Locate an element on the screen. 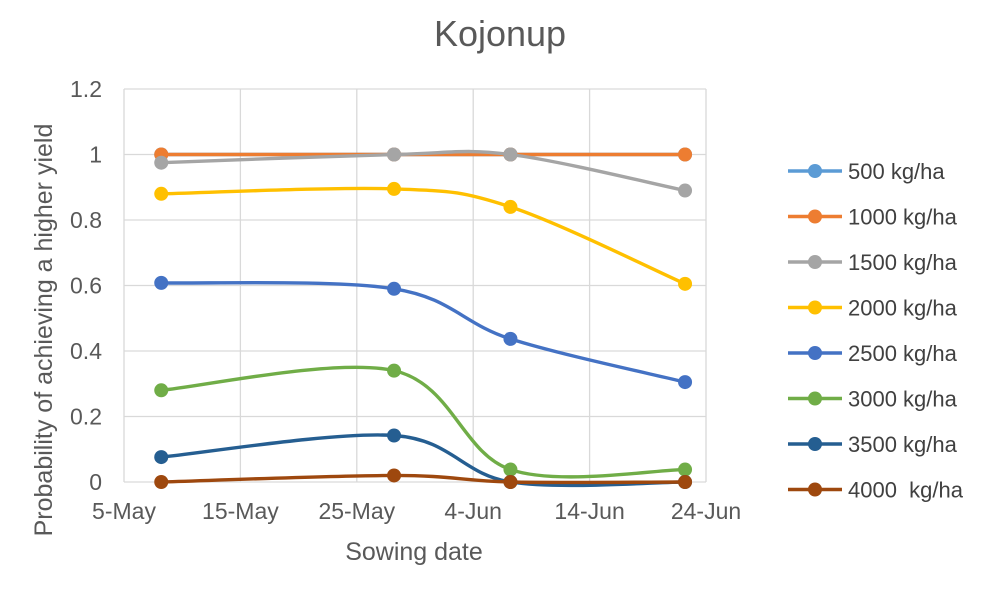 This screenshot has height=594, width=1002. x-tick-label: 4-Jun is located at coordinates (473, 511).